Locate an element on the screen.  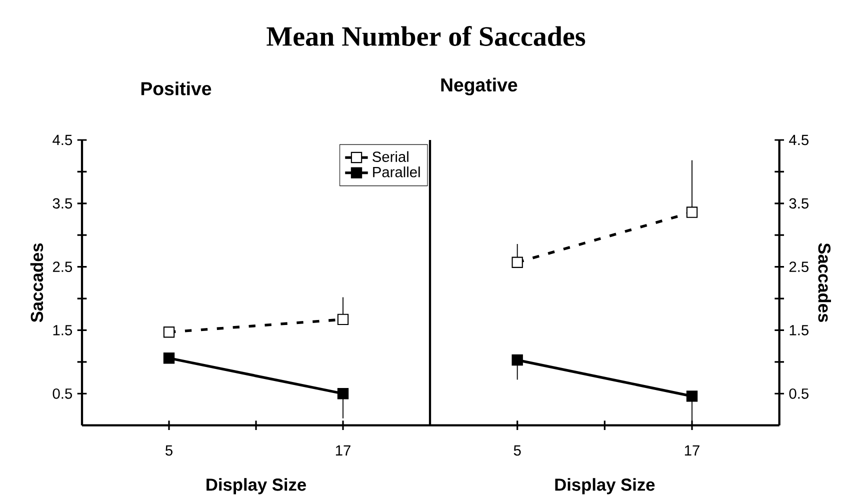
legend-label: Serial is located at coordinates (390, 156).